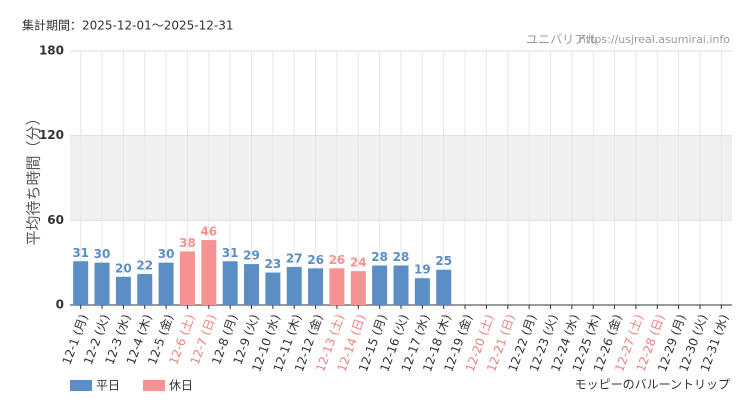 Image resolution: width=750 pixels, height=410 pixels. I want to click on value-label: 27, so click(294, 258).